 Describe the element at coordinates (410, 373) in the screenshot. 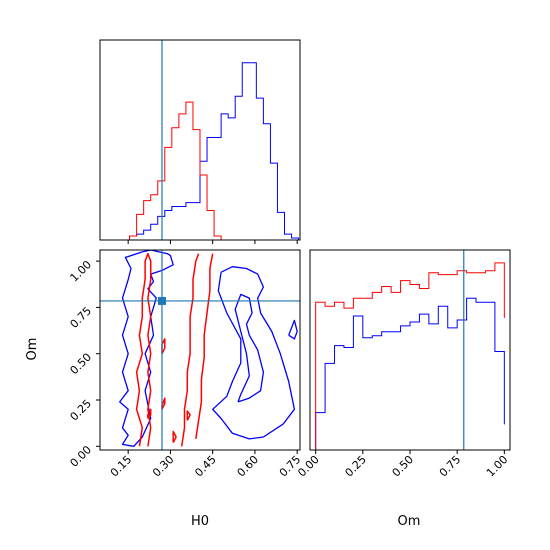

I see `om-hist-blue` at that location.